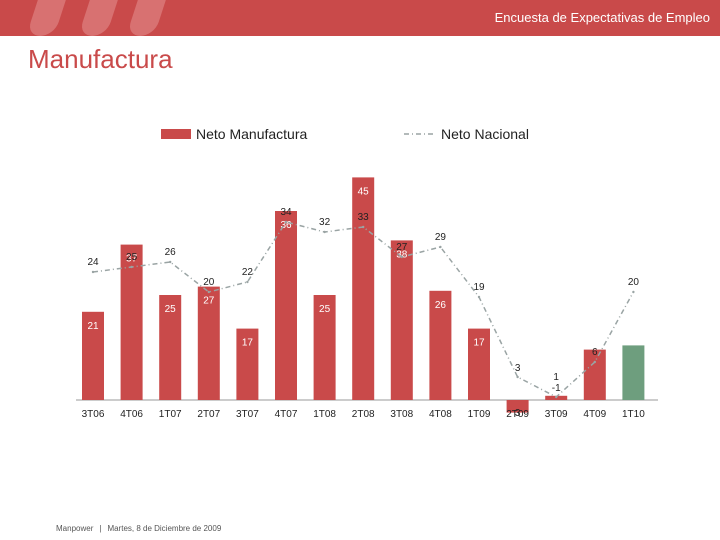 The height and width of the screenshot is (540, 720). What do you see at coordinates (441, 305) in the screenshot?
I see `bar-data-label: 26` at bounding box center [441, 305].